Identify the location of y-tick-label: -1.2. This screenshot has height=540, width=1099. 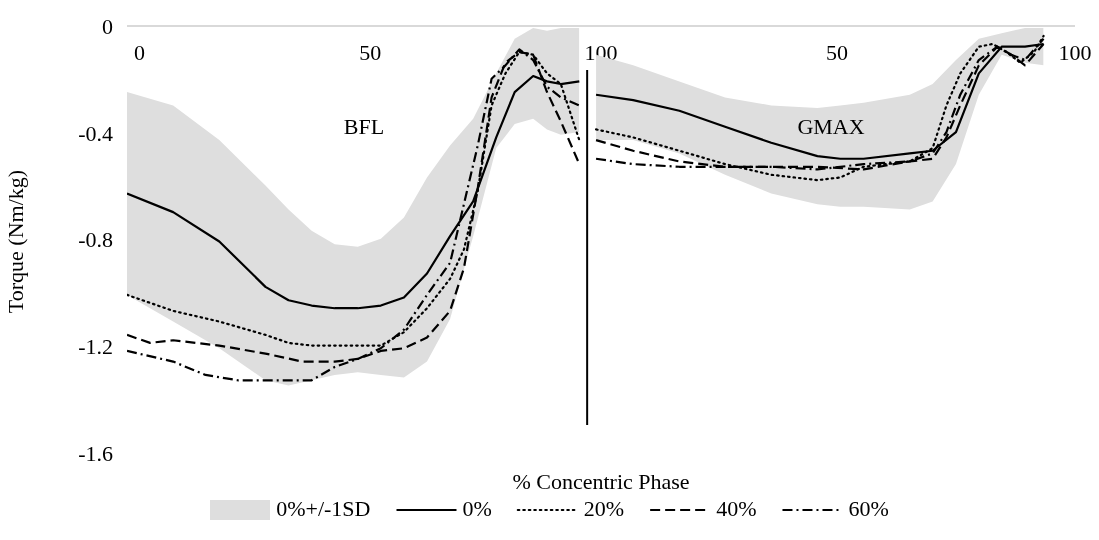
(95, 347).